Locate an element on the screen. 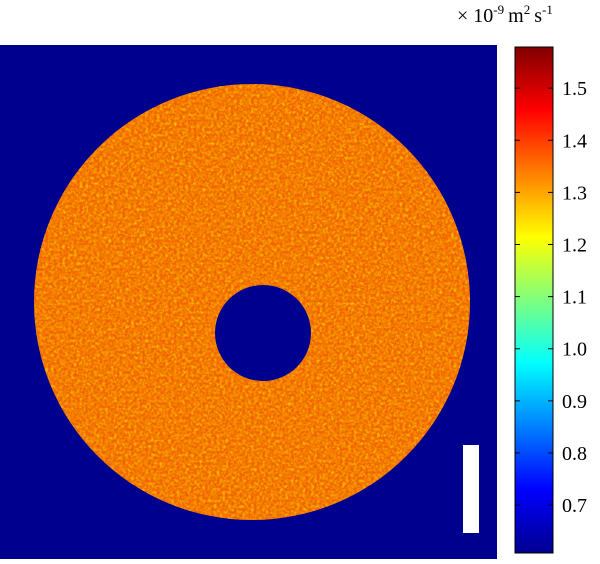  unit-meter-power: 2 is located at coordinates (527, 9).